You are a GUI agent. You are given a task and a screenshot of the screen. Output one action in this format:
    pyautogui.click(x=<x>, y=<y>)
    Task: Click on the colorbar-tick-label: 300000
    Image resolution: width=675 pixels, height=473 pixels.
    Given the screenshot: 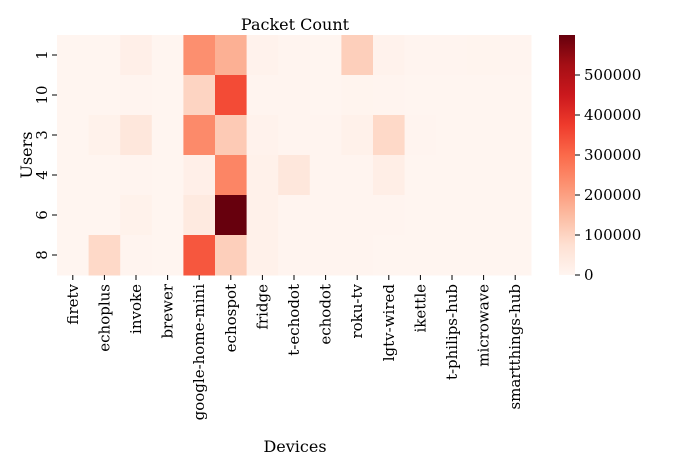 What is the action you would take?
    pyautogui.click(x=612, y=155)
    